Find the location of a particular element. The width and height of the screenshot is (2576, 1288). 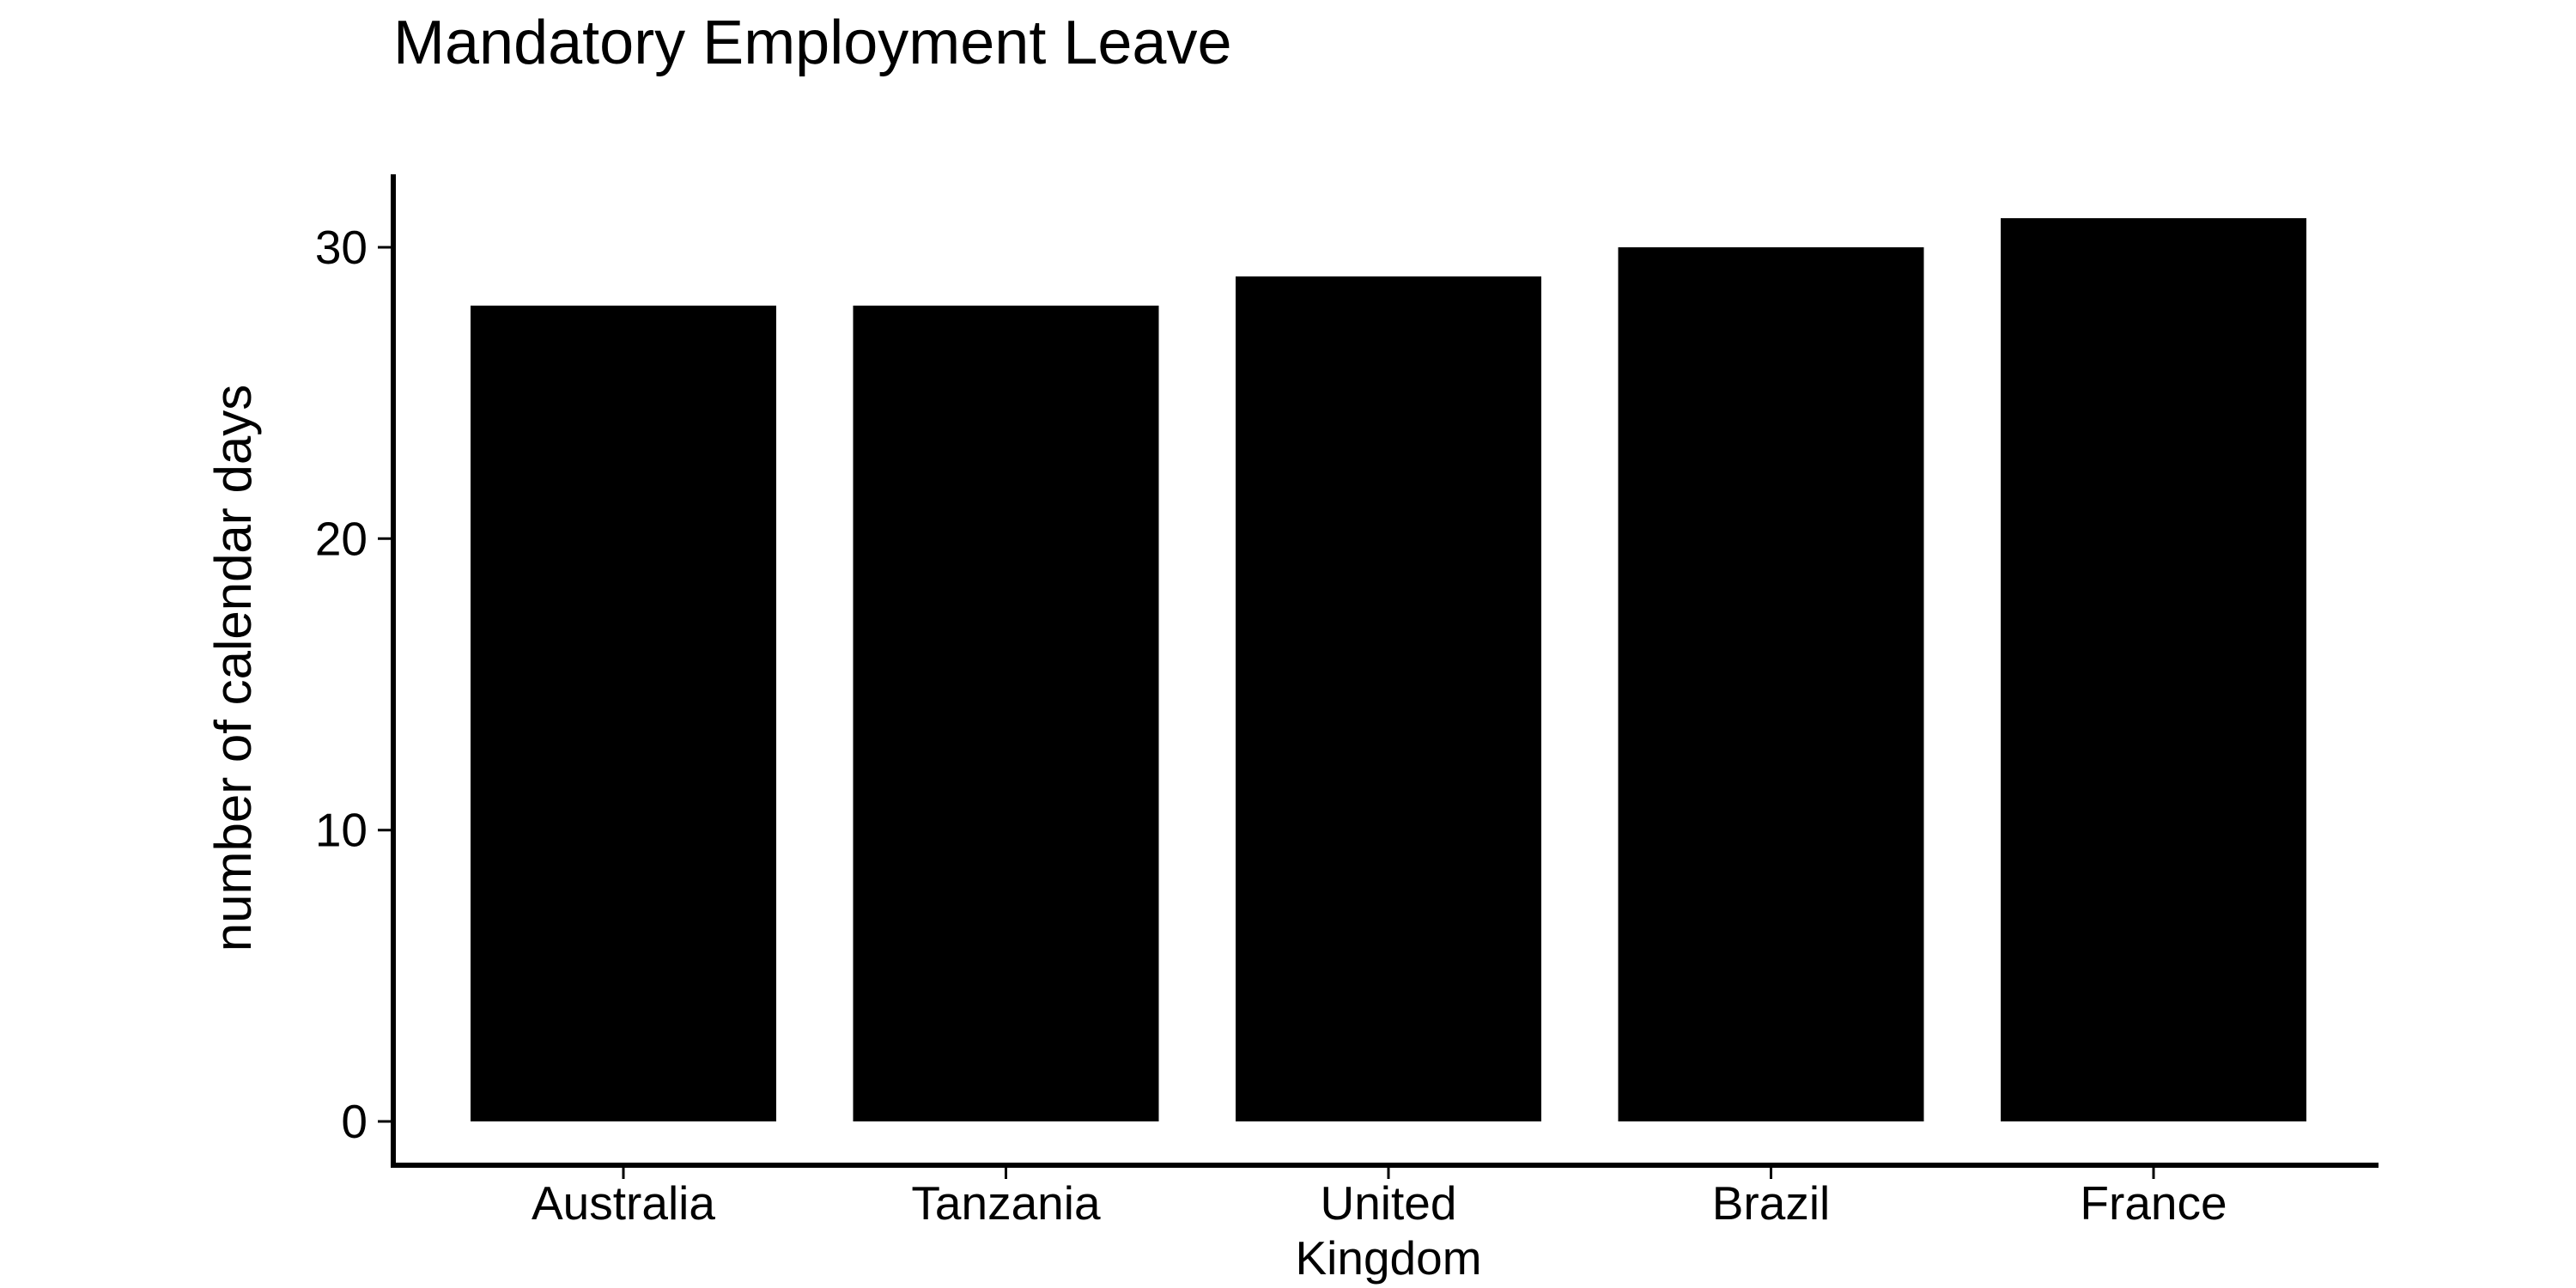

x-tick-label-tanzania: Tanzania is located at coordinates (1006, 1203).